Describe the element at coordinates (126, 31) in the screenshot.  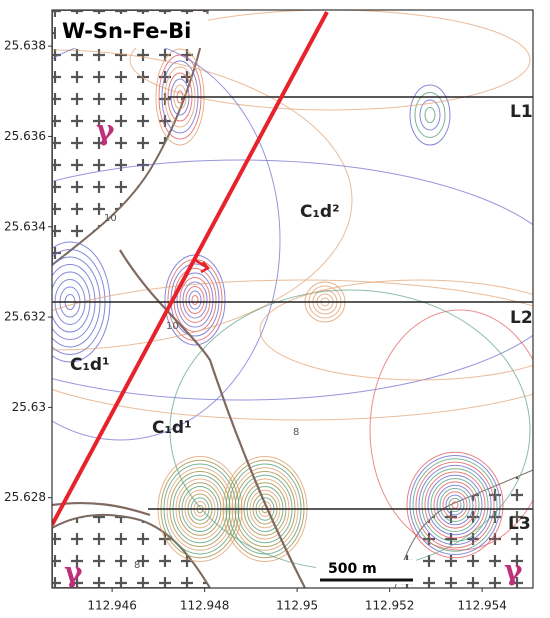
I see `title: W-Sn-Fe-Bi` at that location.